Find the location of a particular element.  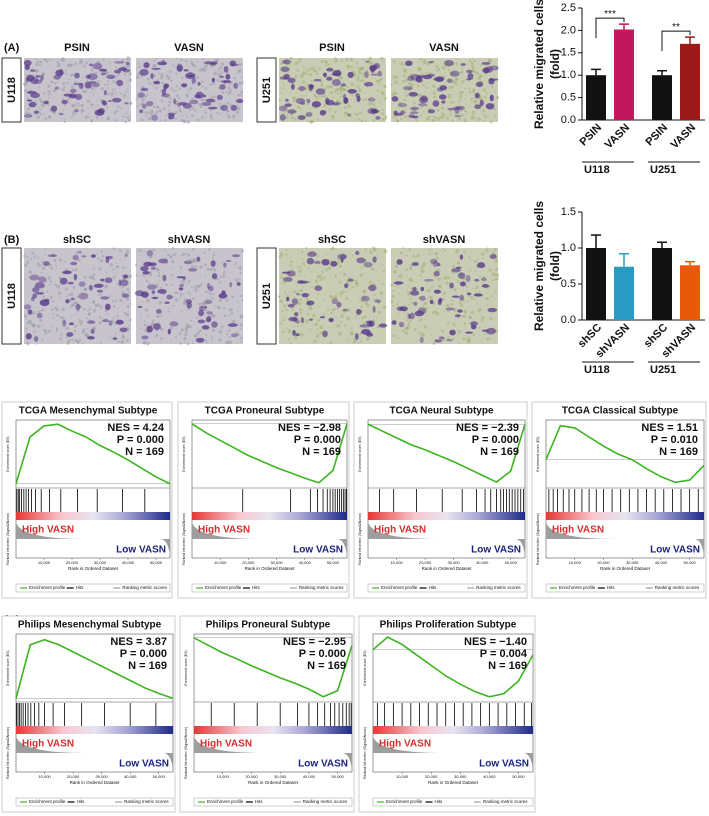

condition-label: shVASN is located at coordinates (444, 240).